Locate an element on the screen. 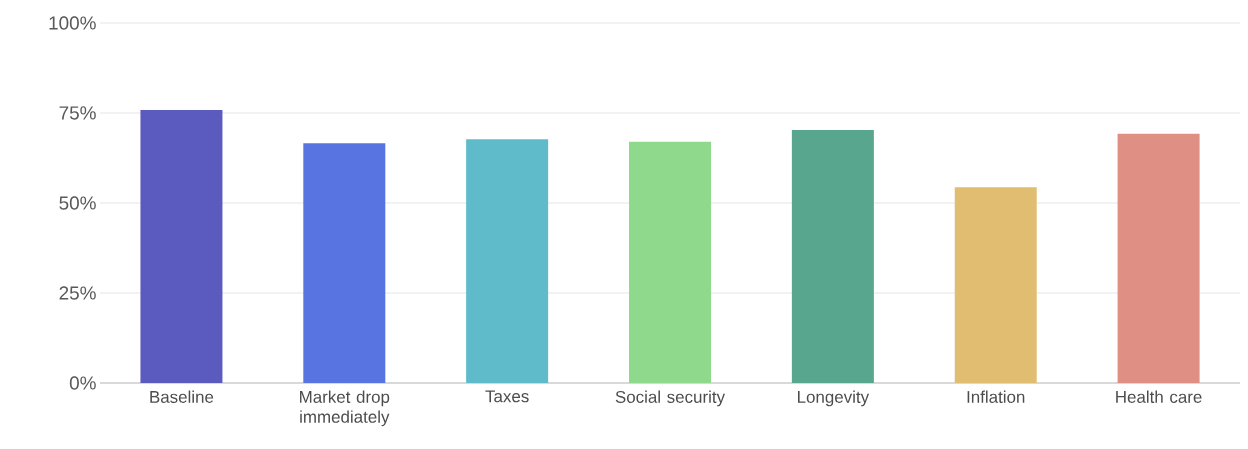  y-tick-label: 50% is located at coordinates (77, 203).